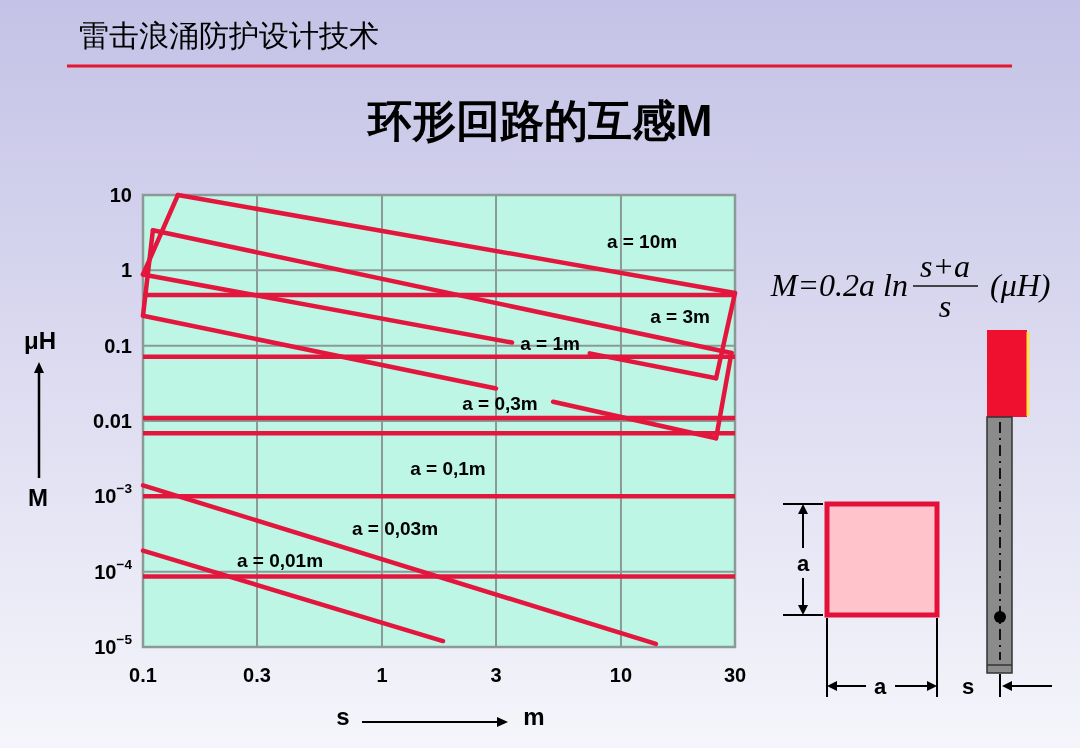 Image resolution: width=1080 pixels, height=748 pixels. I want to click on text: m, so click(534, 716).